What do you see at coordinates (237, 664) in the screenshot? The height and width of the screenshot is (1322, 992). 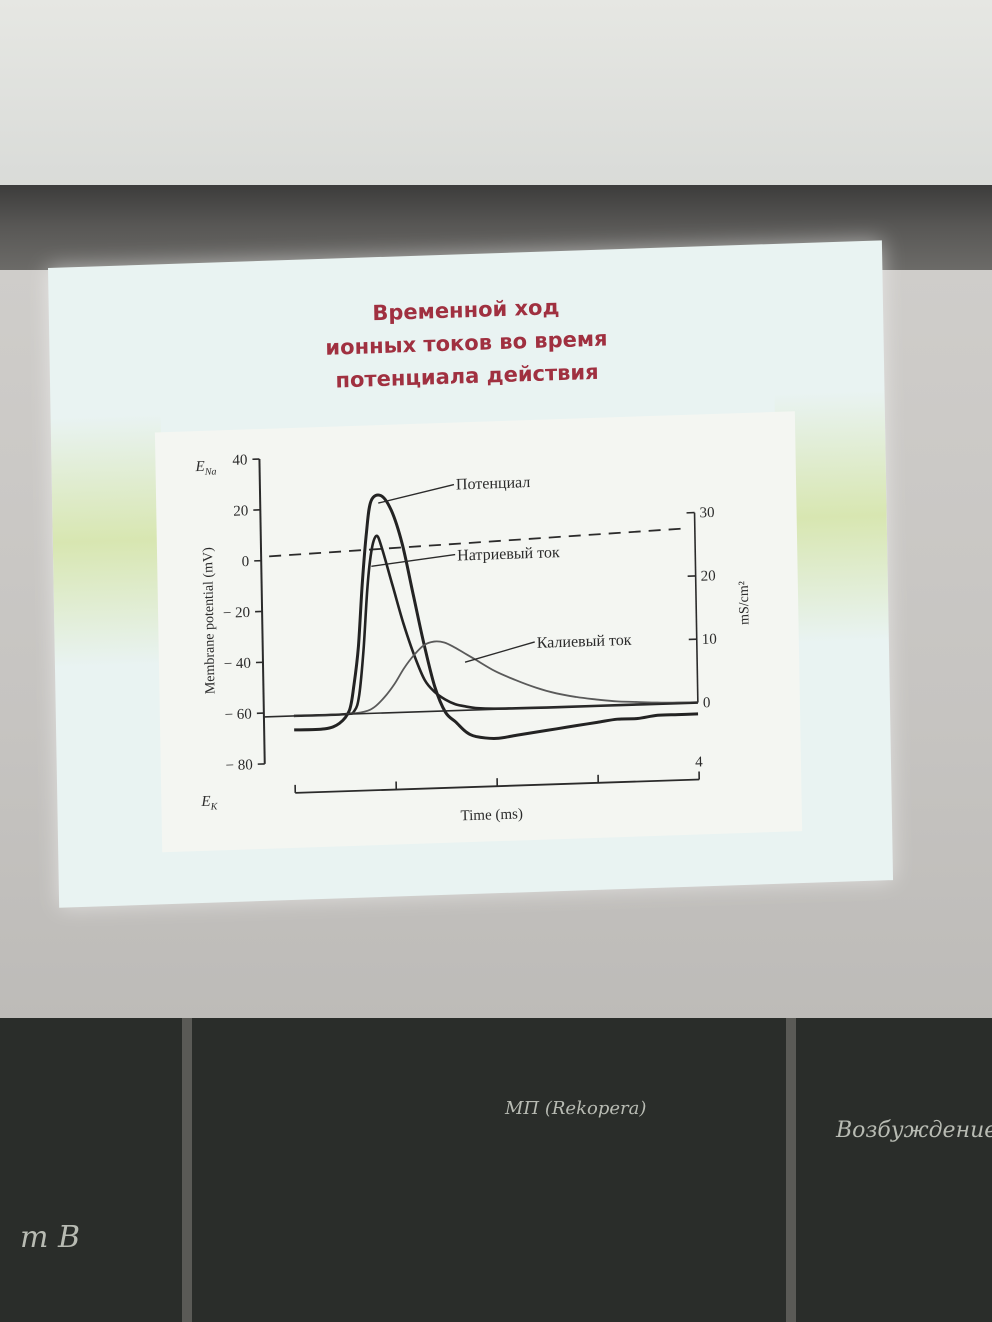 I see `left-tick-label: − 40` at bounding box center [237, 664].